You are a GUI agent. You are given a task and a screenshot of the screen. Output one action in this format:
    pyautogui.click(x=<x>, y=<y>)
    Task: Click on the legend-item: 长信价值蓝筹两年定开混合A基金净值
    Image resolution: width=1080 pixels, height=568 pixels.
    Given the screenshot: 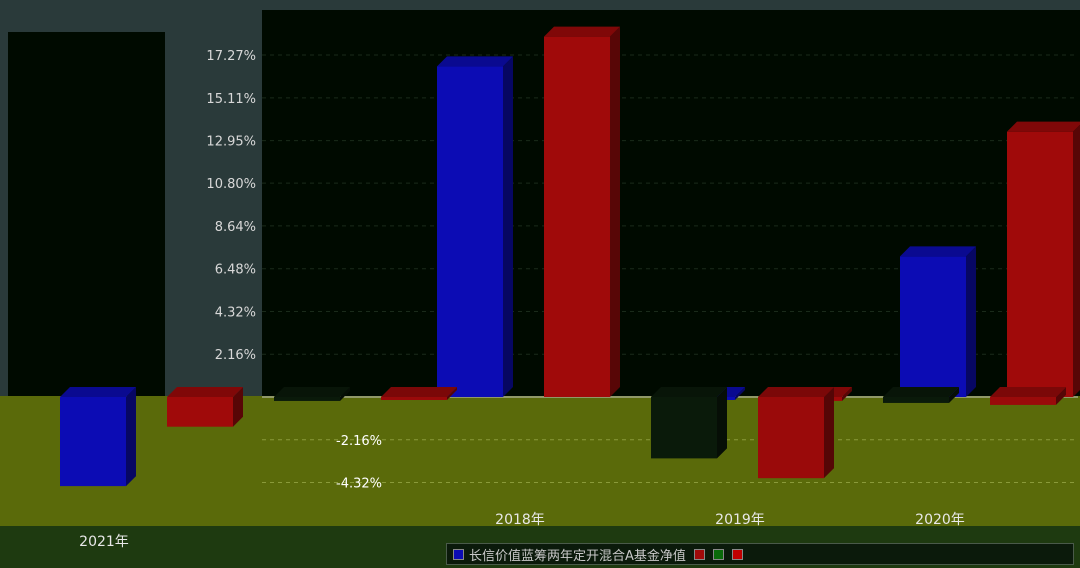 What is the action you would take?
    pyautogui.click(x=569, y=554)
    